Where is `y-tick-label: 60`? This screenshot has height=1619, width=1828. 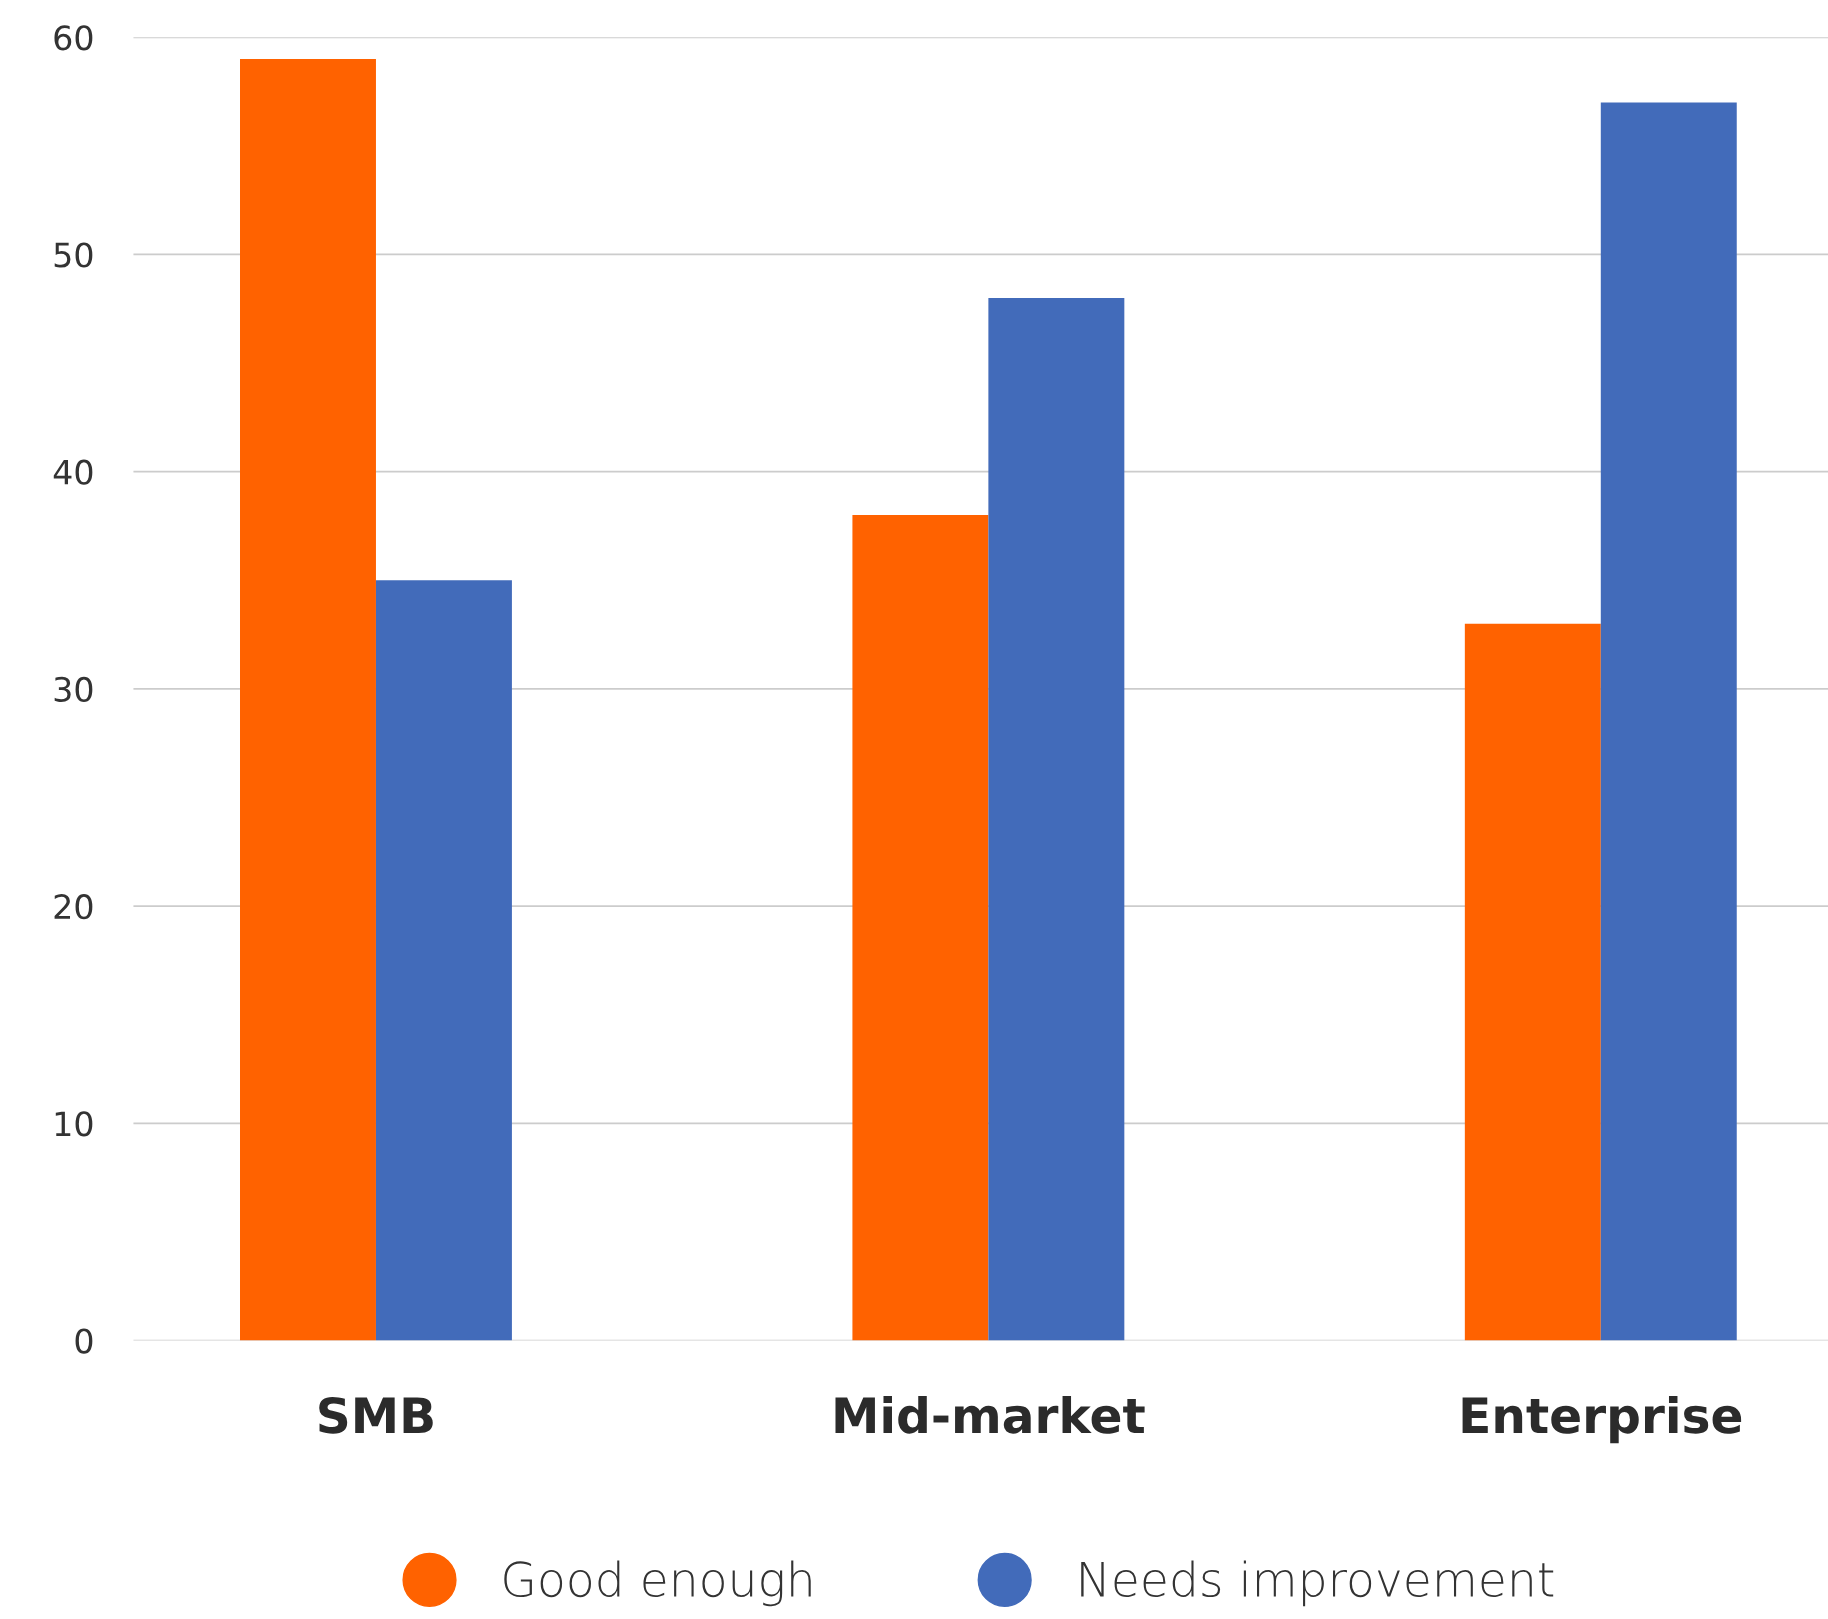 y-tick-label: 60 is located at coordinates (73, 38).